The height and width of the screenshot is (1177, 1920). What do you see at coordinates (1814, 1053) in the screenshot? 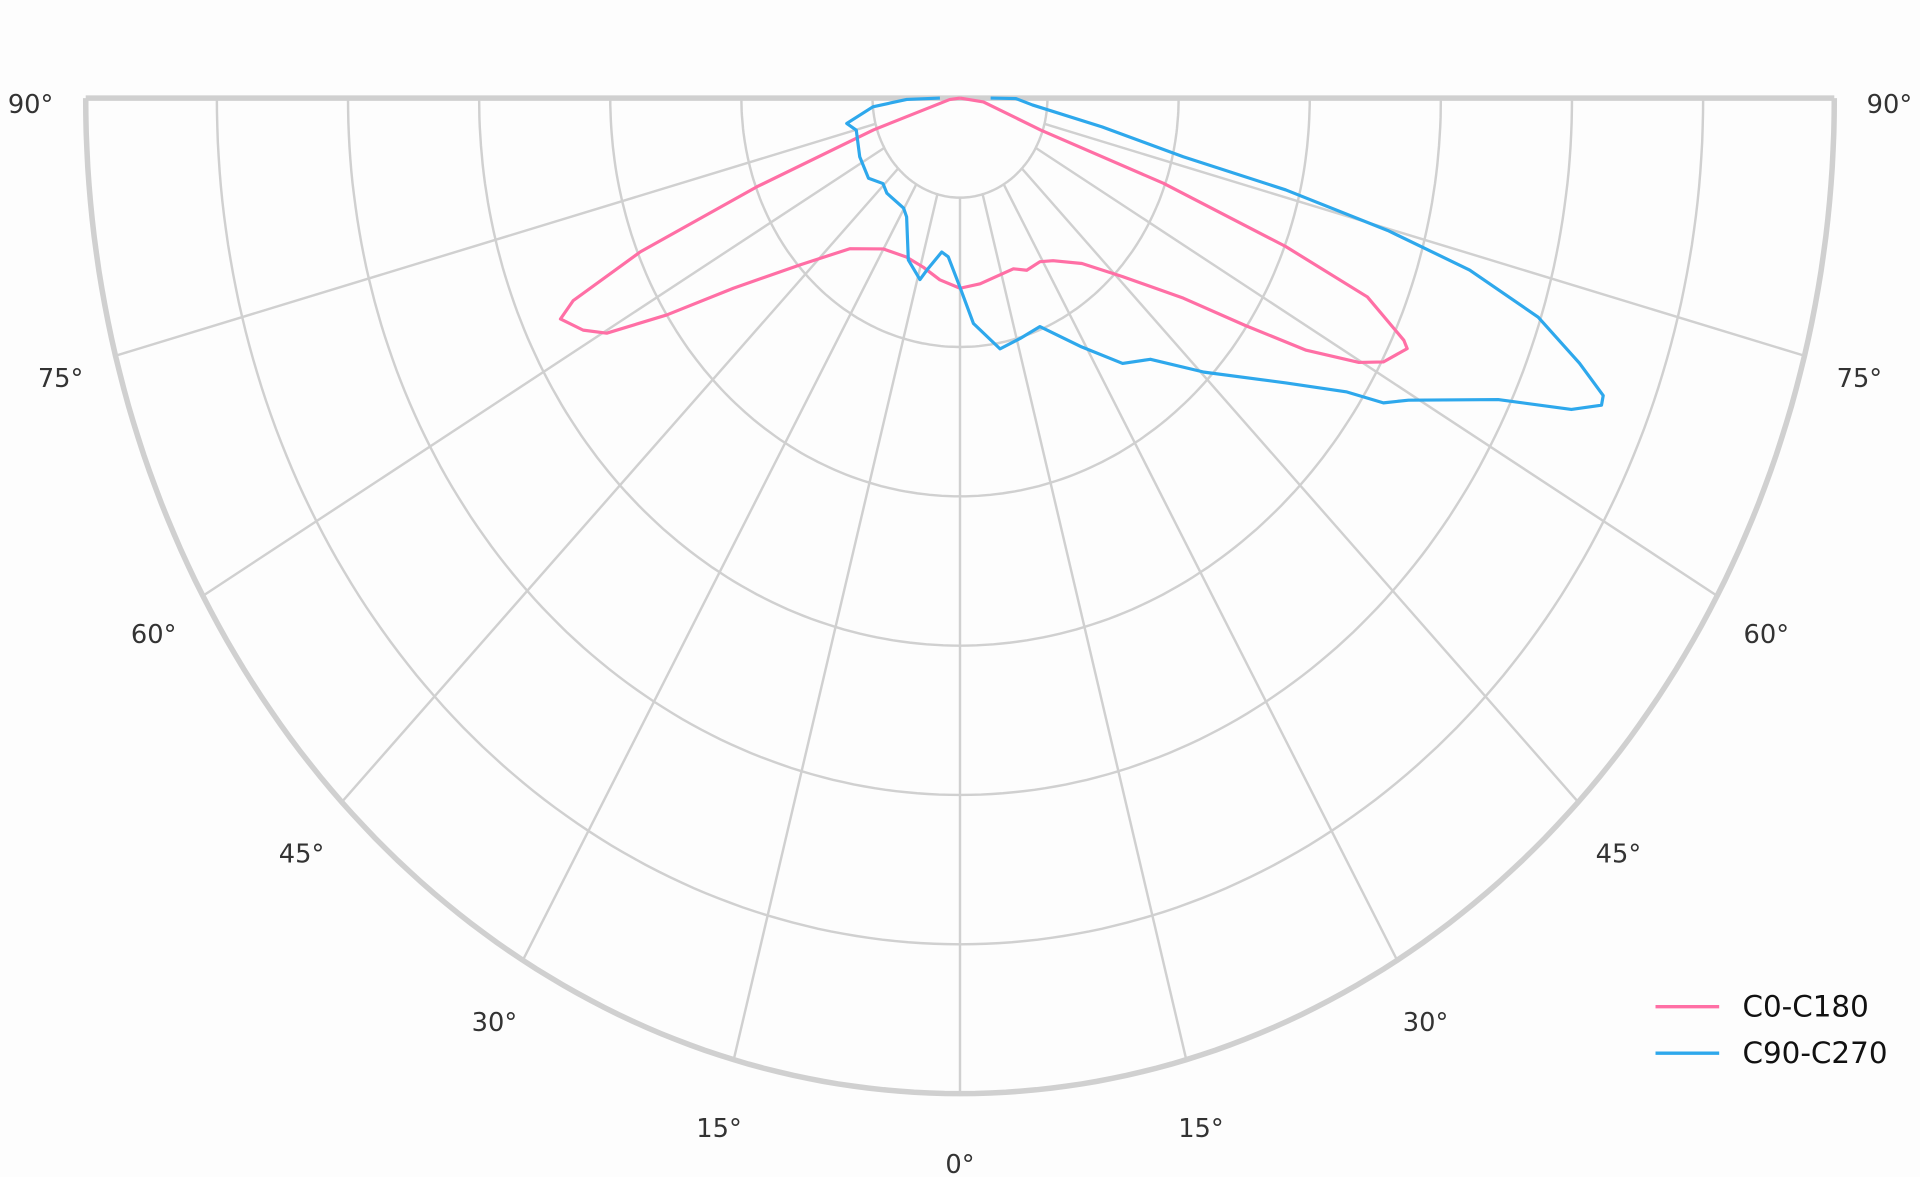
I see `legend-label-c90-c270: C90-C270` at bounding box center [1814, 1053].